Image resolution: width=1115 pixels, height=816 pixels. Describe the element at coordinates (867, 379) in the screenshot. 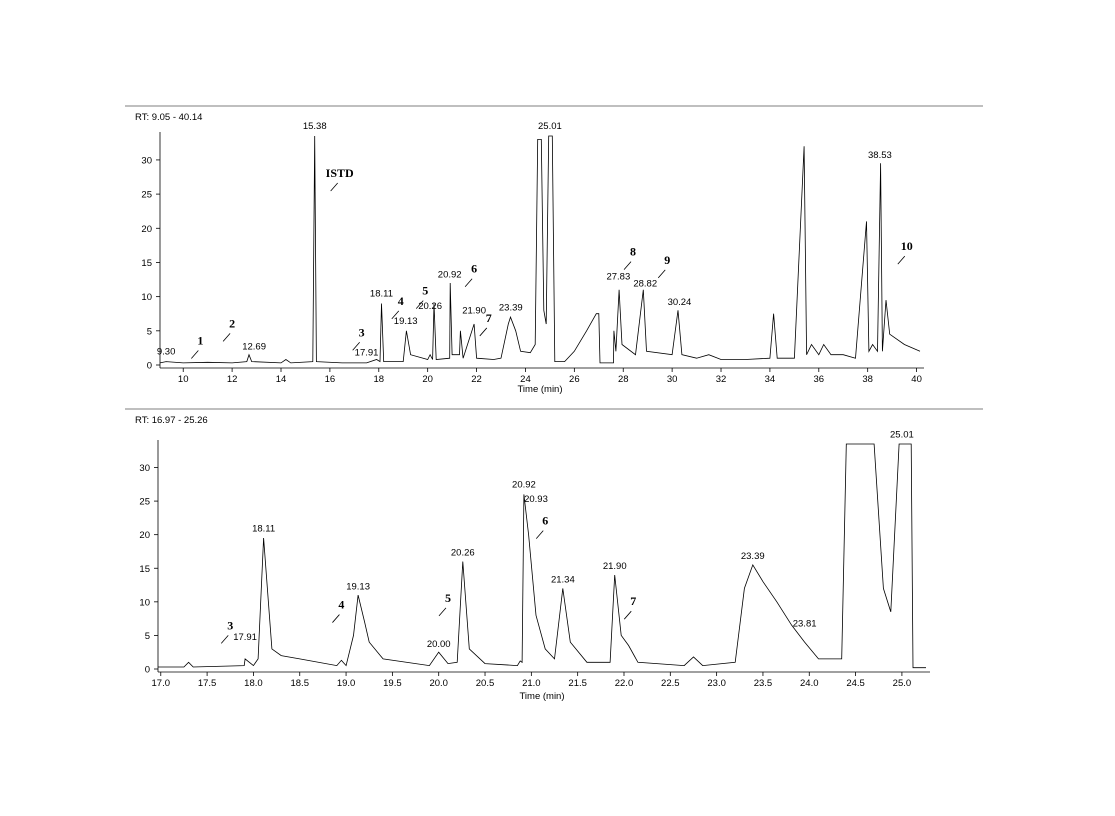

I see `x-tick-label: 38` at that location.